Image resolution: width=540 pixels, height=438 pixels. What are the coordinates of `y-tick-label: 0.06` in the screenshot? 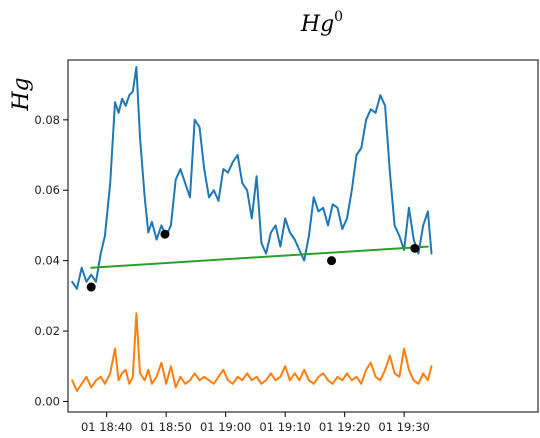 It's located at (47, 190).